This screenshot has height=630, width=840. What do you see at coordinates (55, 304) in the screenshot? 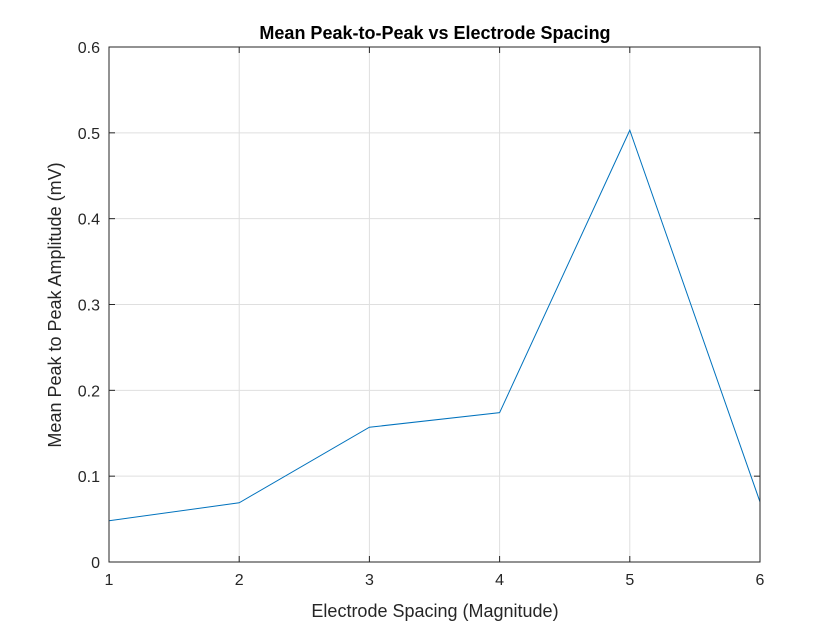
I see `y-axis-label: Mean Peak to Peak Amplitude (mV)` at bounding box center [55, 304].